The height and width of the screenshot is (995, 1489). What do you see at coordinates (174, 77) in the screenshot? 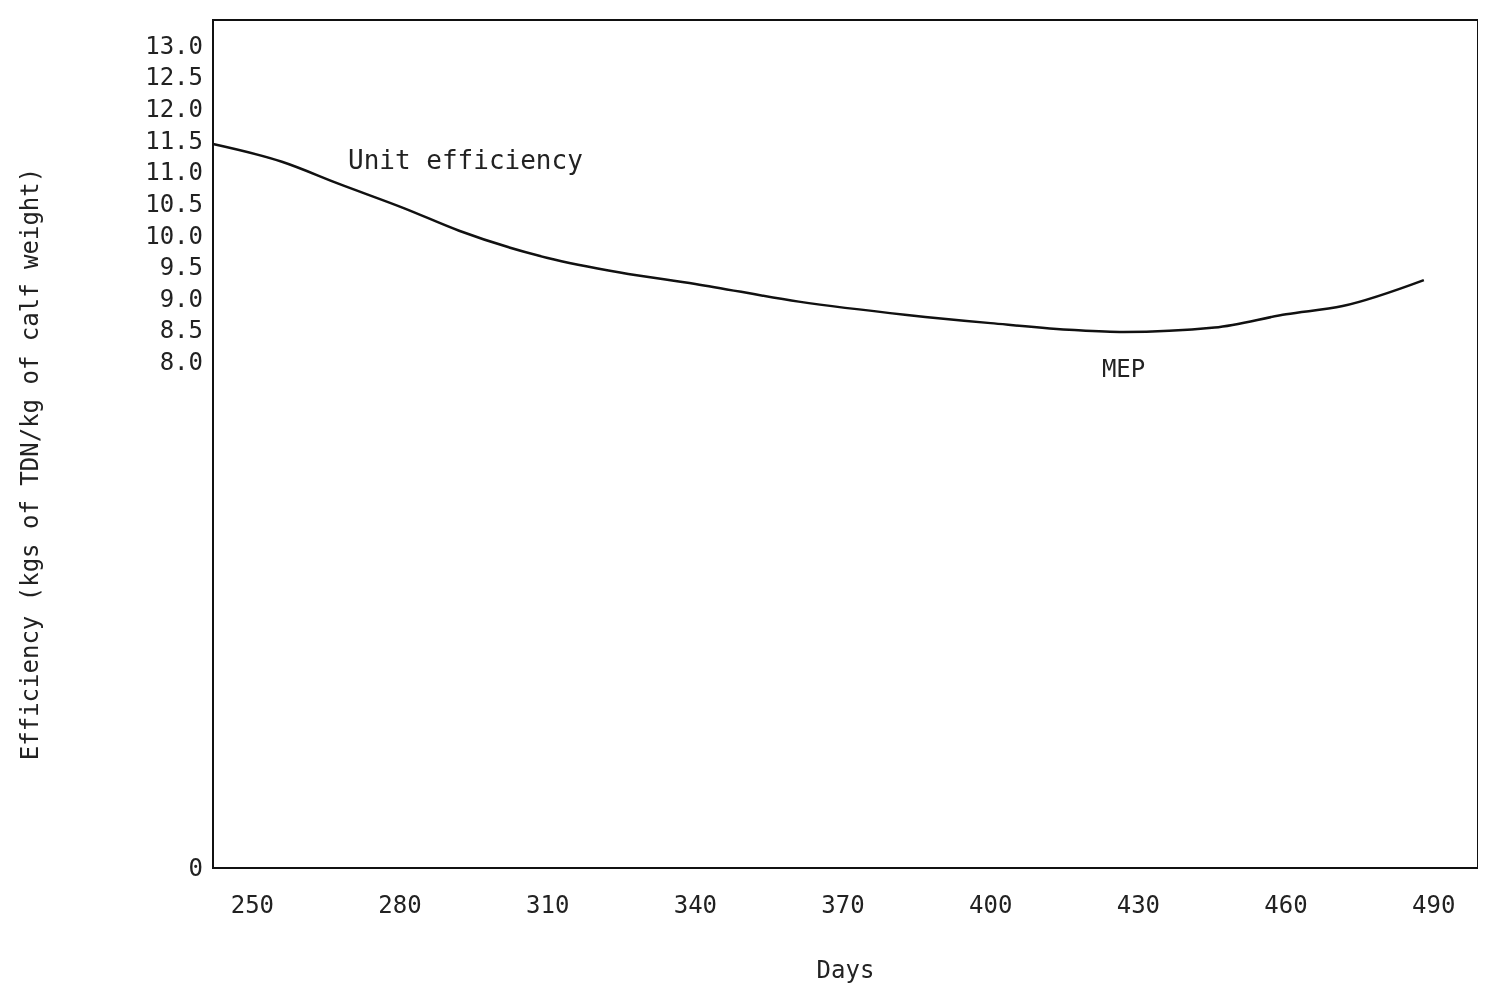
I see `y-tick-label: 12.5` at bounding box center [174, 77].